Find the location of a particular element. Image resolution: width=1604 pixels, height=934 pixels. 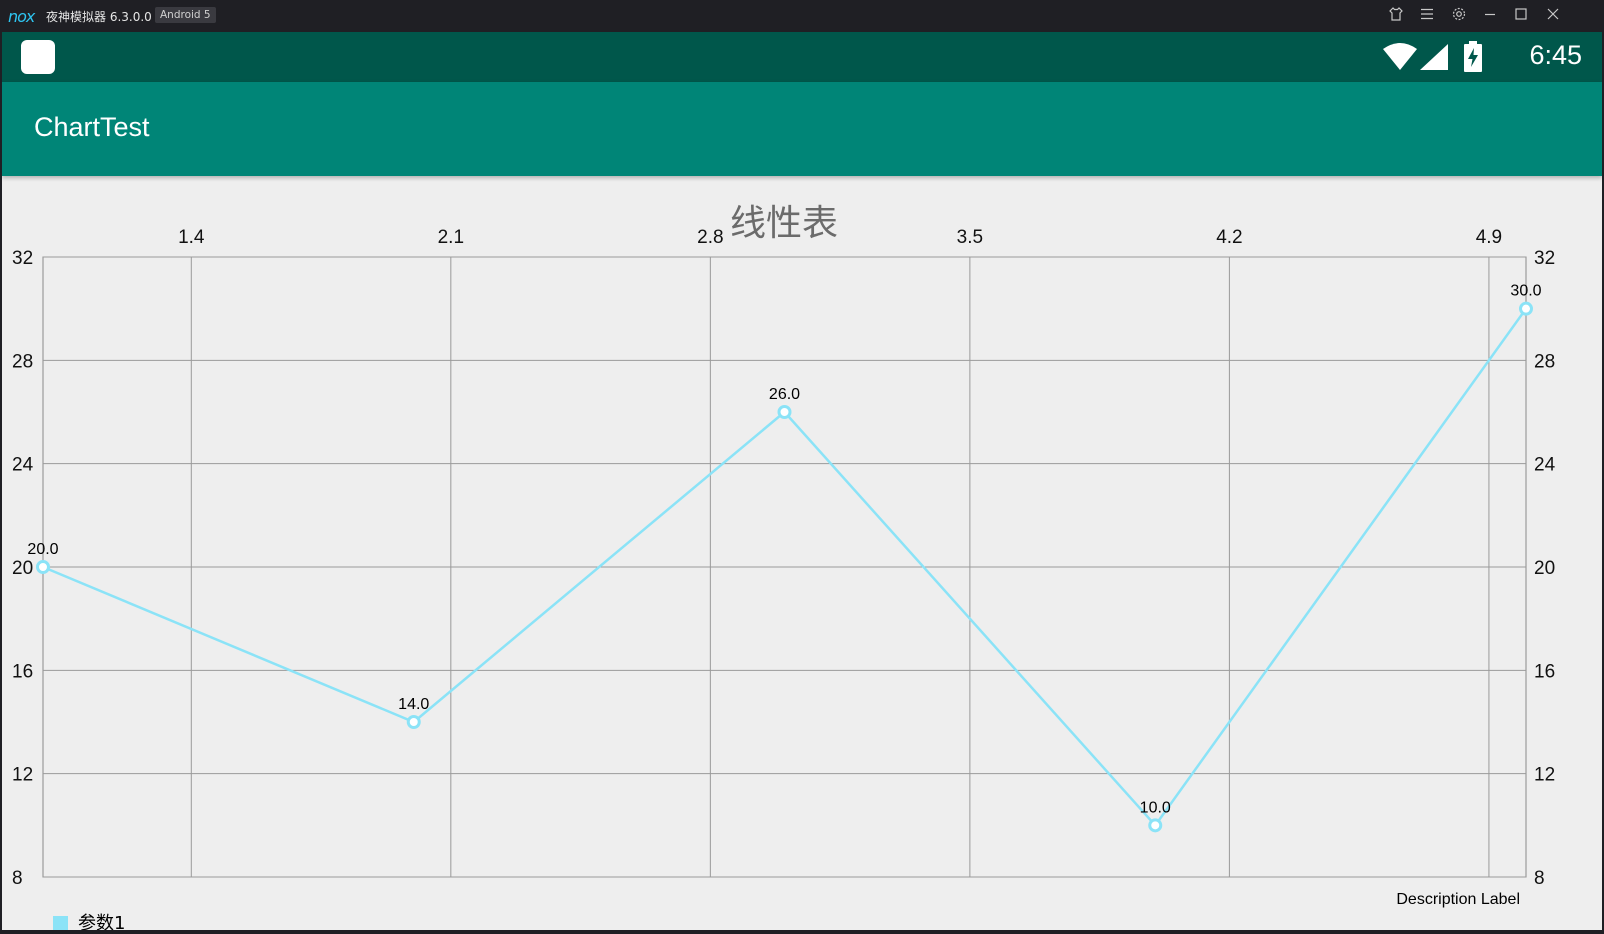

minimize-icon is located at coordinates (1490, 14).